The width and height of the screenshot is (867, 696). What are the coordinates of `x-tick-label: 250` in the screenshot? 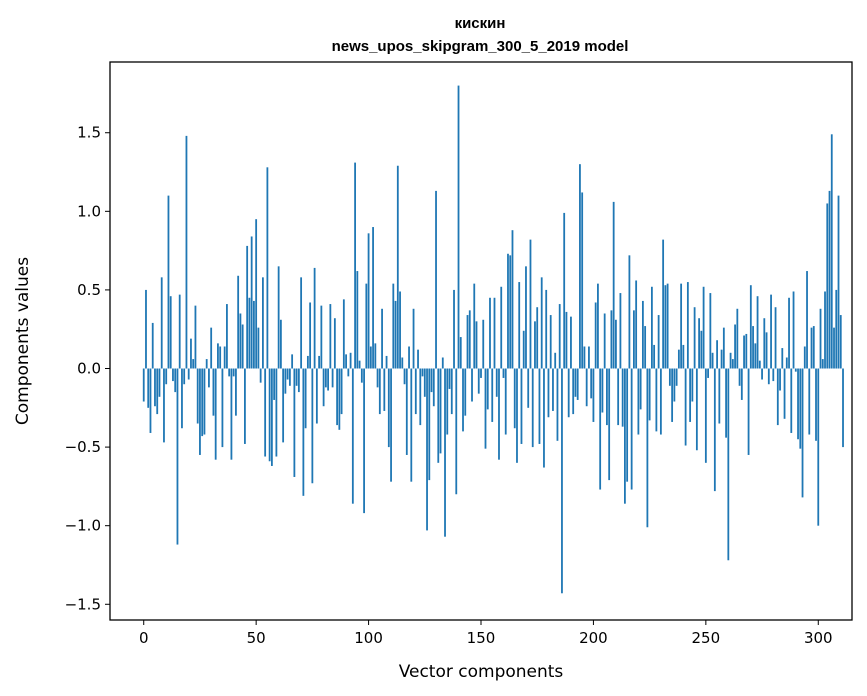 It's located at (706, 638).